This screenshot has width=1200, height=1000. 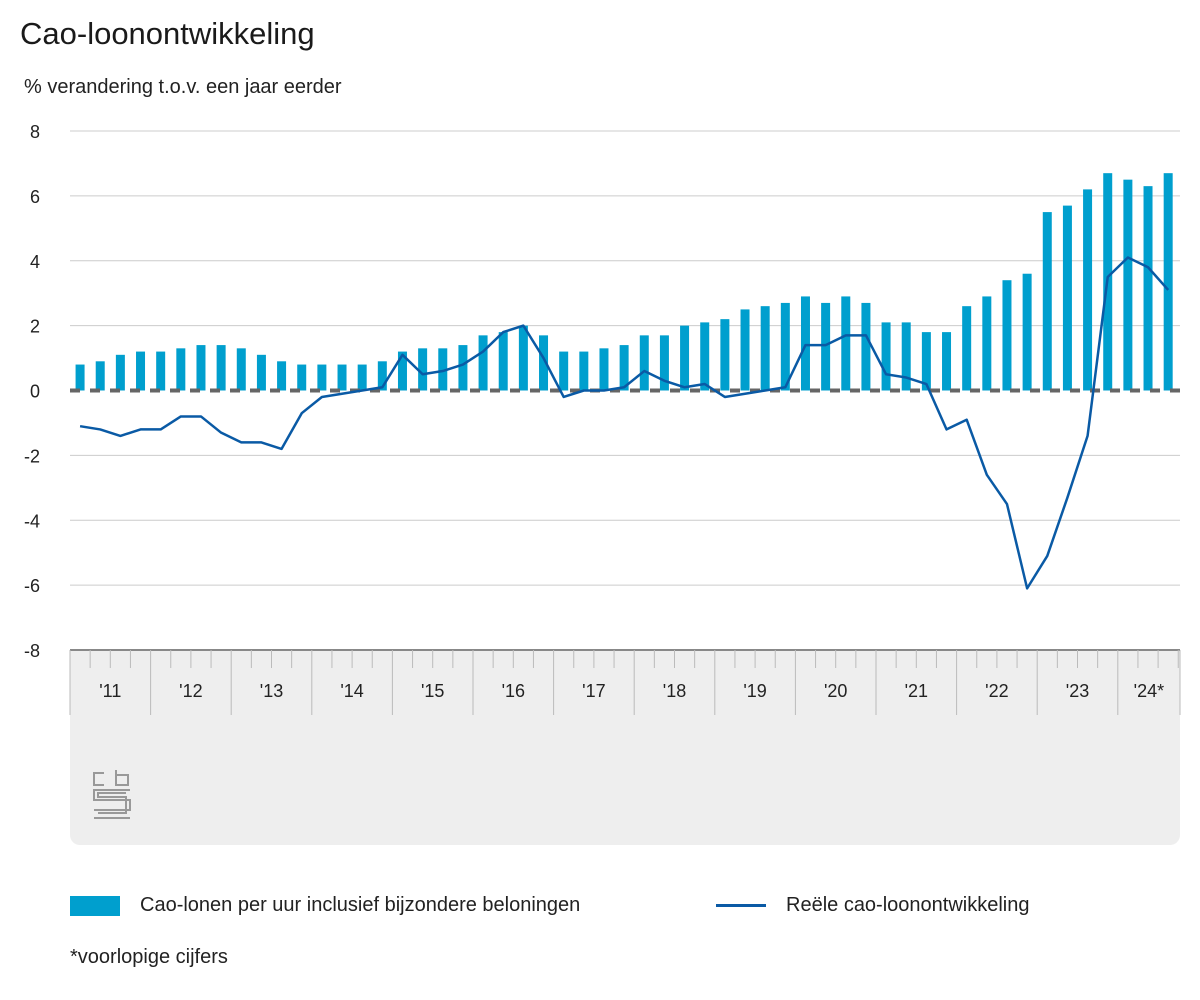 What do you see at coordinates (95, 905) in the screenshot?
I see `legend-swatch-bar` at bounding box center [95, 905].